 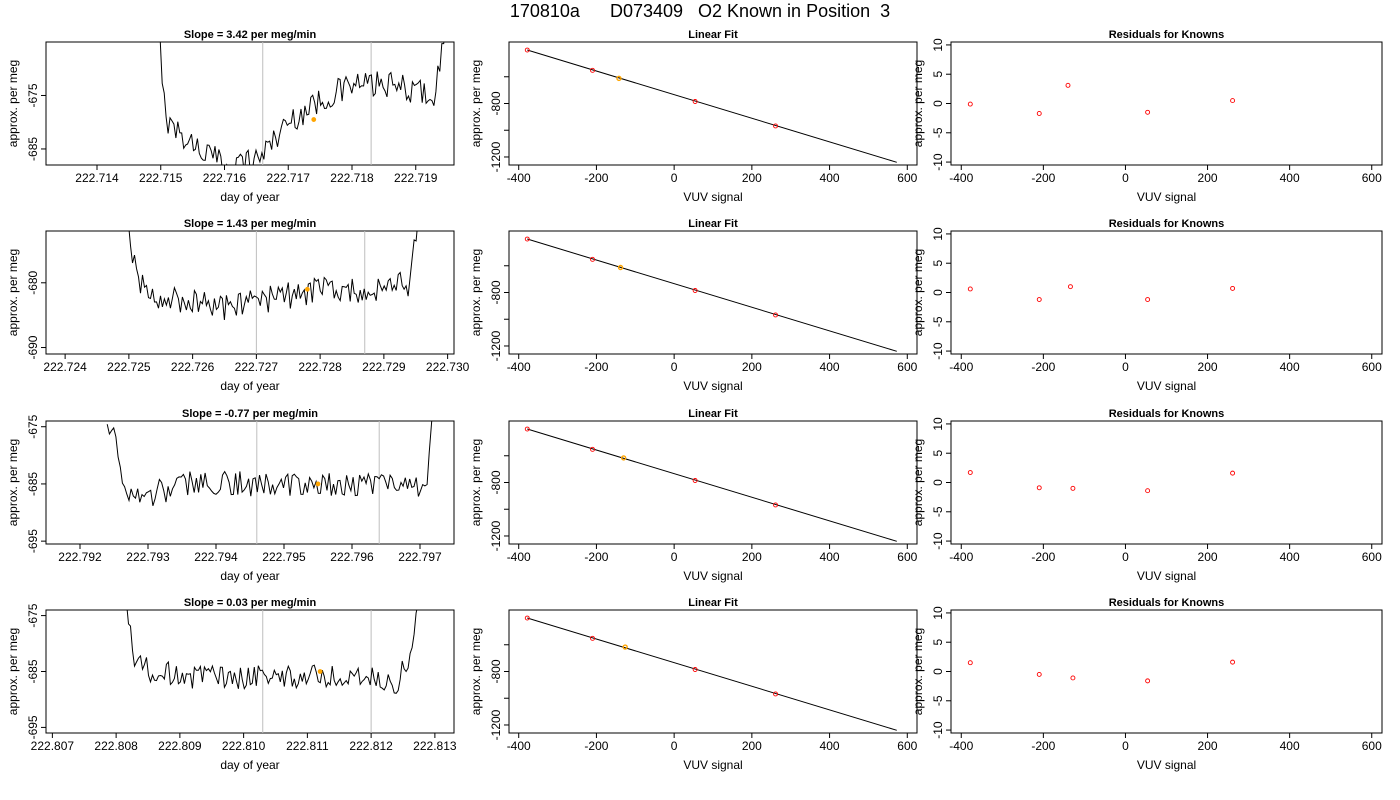 I want to click on x-tick-label: 222.725, so click(x=129, y=367).